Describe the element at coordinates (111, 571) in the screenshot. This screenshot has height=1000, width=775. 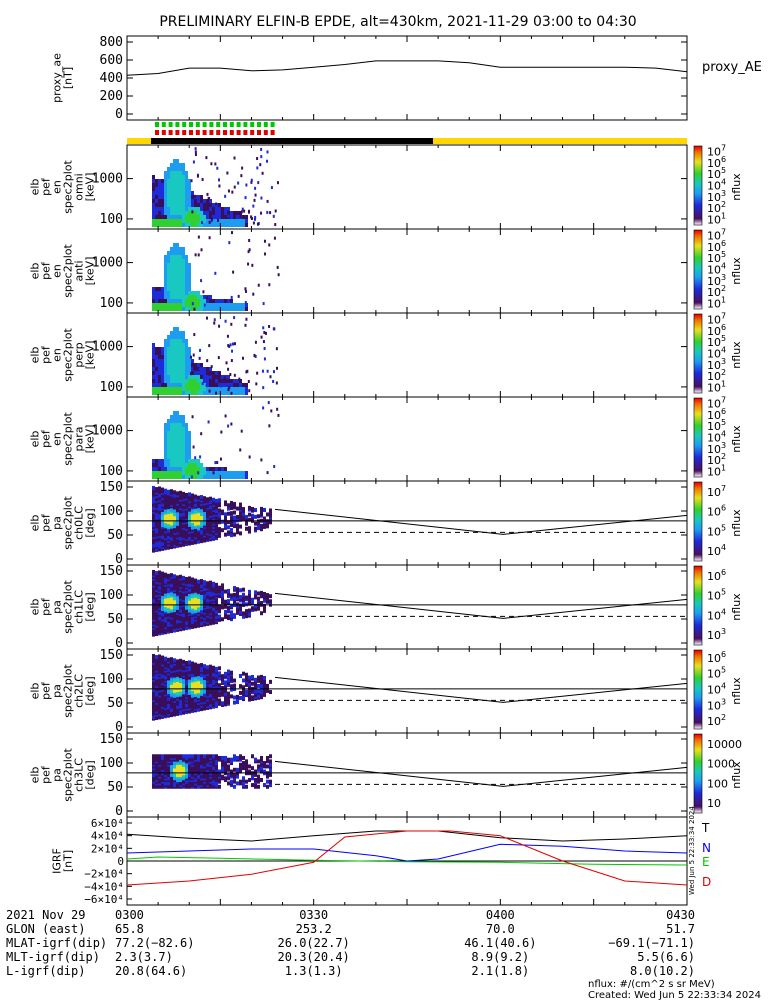
I see `y-tick-label: 150` at that location.